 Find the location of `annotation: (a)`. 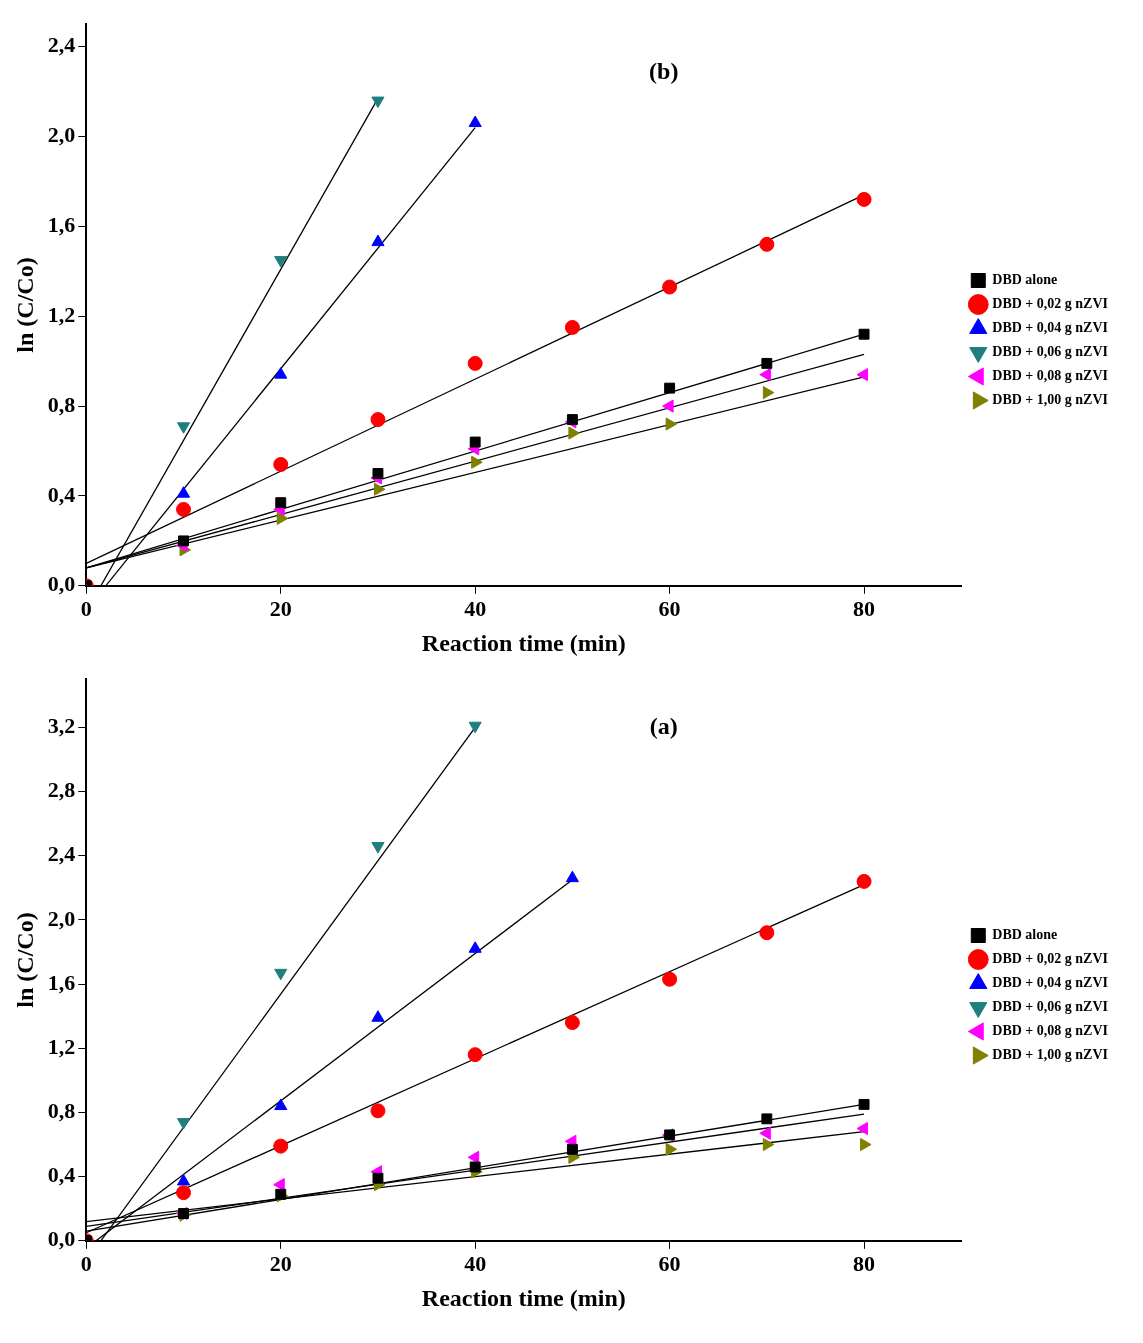

annotation: (a) is located at coordinates (663, 726).